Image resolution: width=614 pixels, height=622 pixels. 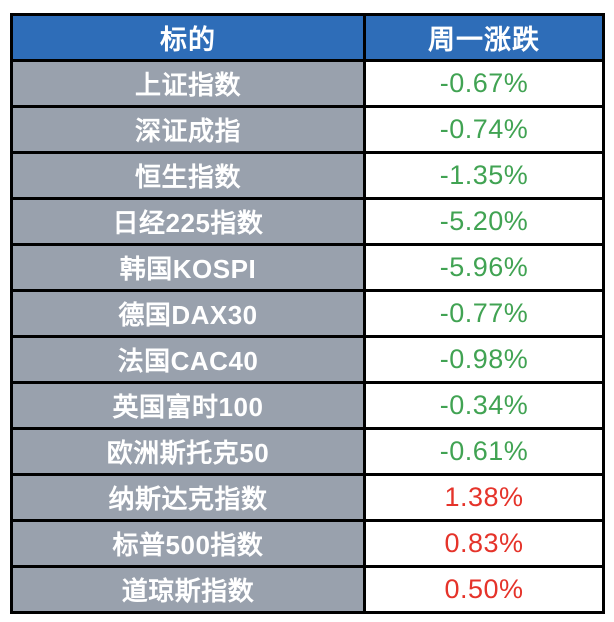 I want to click on table-row: 恒生指数 -1.35%, so click(x=307, y=175).